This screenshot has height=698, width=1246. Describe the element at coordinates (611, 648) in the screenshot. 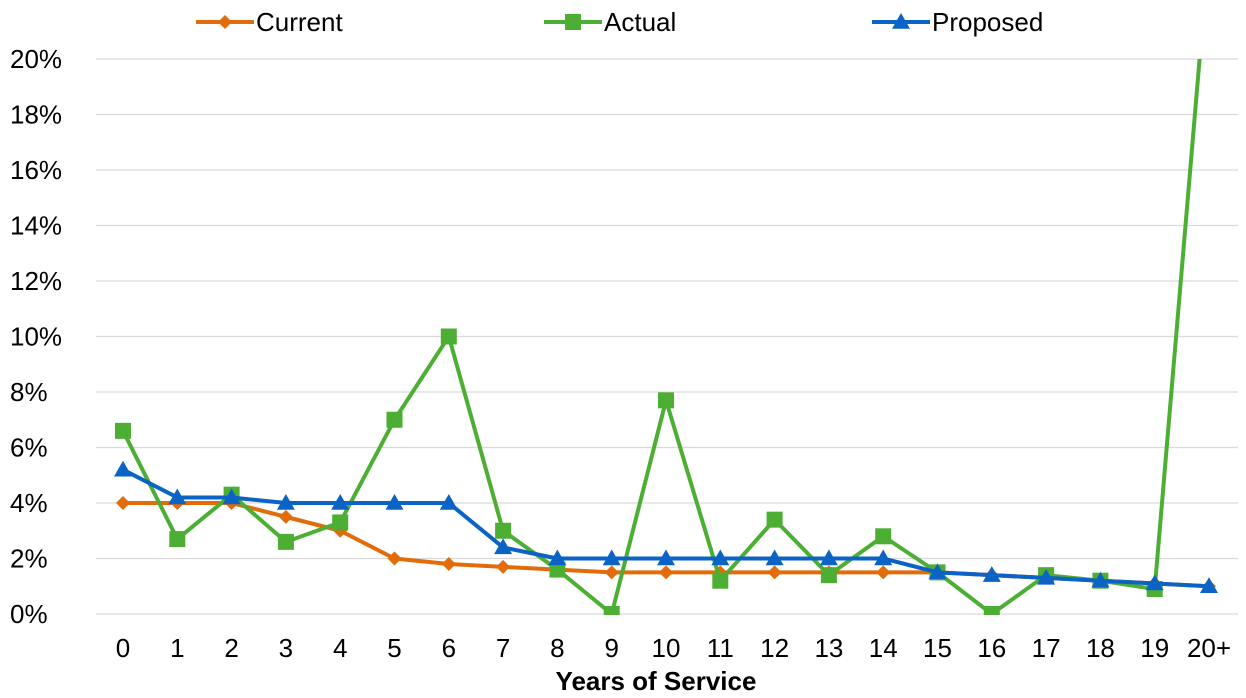

I see `x-tick-label: 9` at that location.